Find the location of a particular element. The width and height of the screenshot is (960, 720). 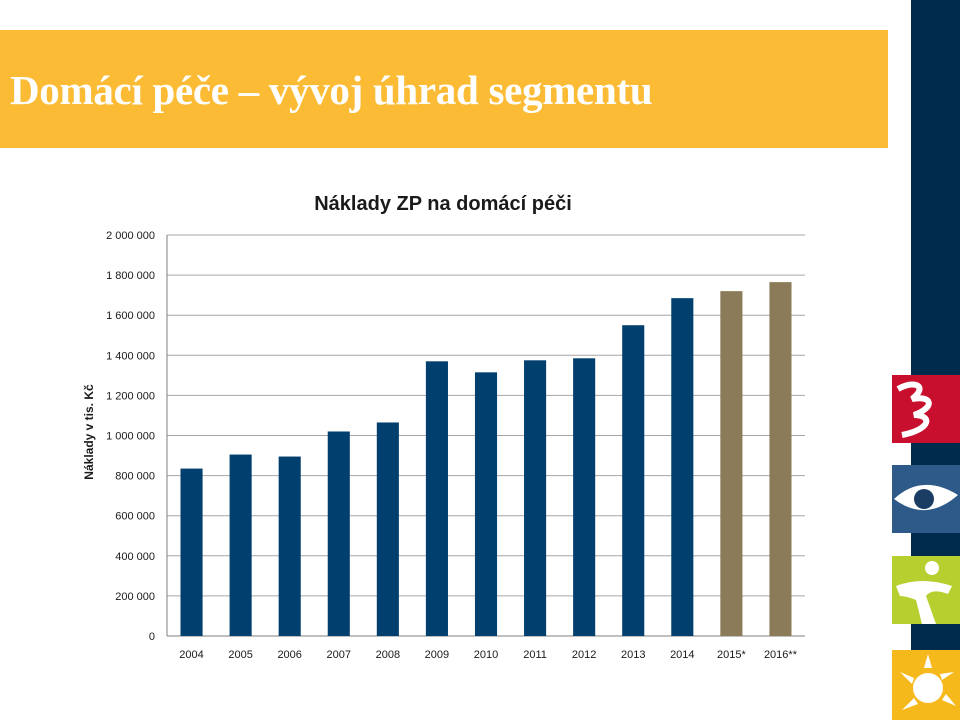

y-tick-label: 2 000 000 is located at coordinates (130, 236).